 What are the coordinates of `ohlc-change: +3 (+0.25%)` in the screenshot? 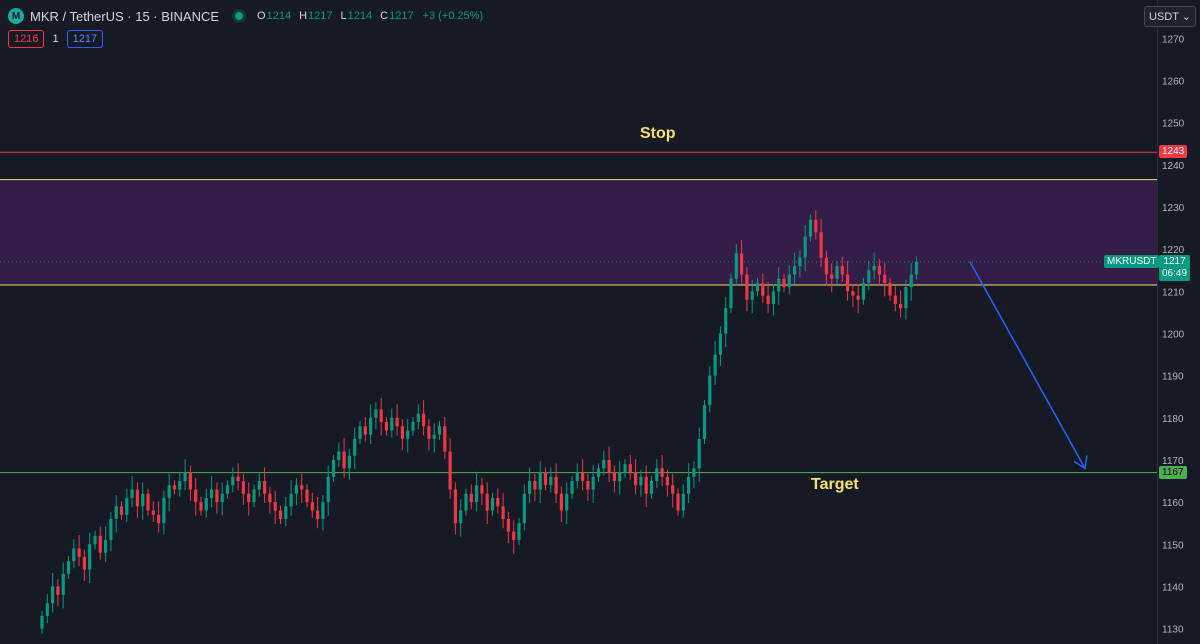 It's located at (453, 16).